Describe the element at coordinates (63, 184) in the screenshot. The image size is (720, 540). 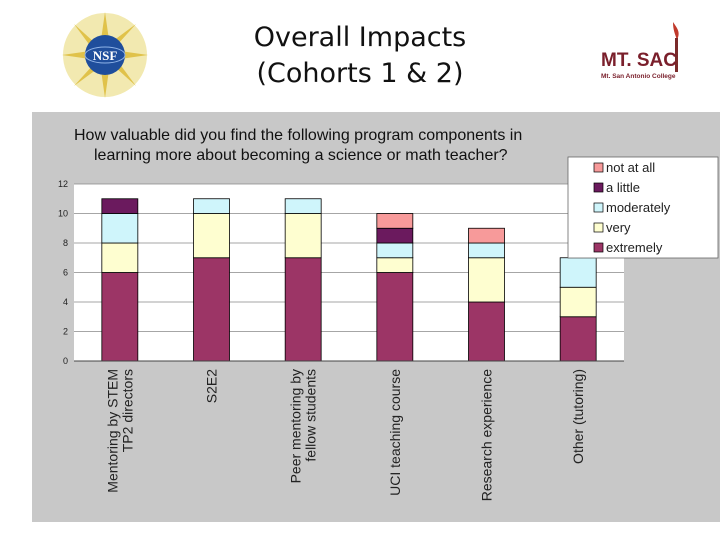
I see `y-tick-label: 12` at that location.